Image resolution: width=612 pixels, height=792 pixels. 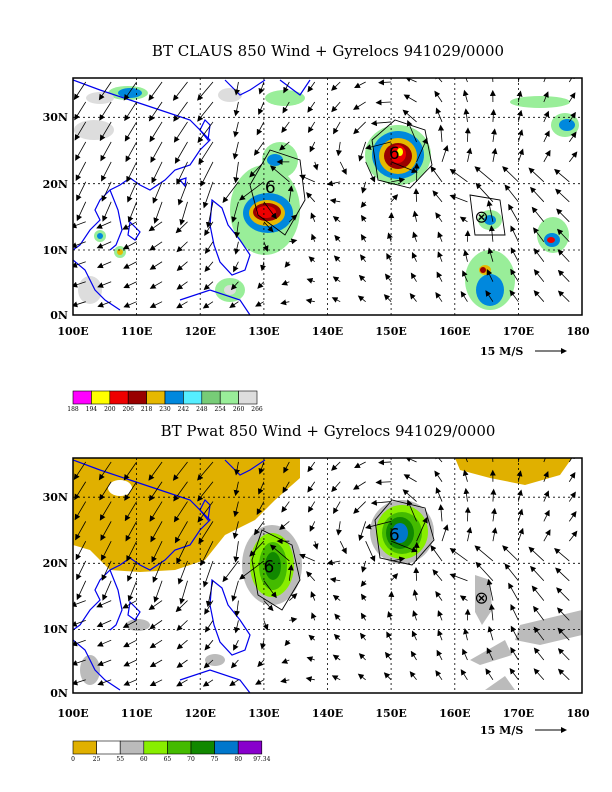 What do you see at coordinates (165, 409) in the screenshot?
I see `colorbar-label: 230` at bounding box center [165, 409].